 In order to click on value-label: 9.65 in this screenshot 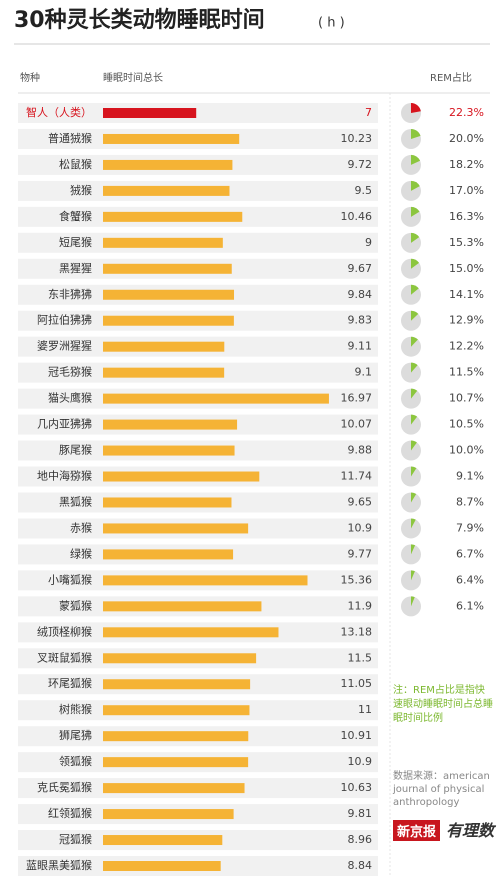, I will do `click(360, 501)`.